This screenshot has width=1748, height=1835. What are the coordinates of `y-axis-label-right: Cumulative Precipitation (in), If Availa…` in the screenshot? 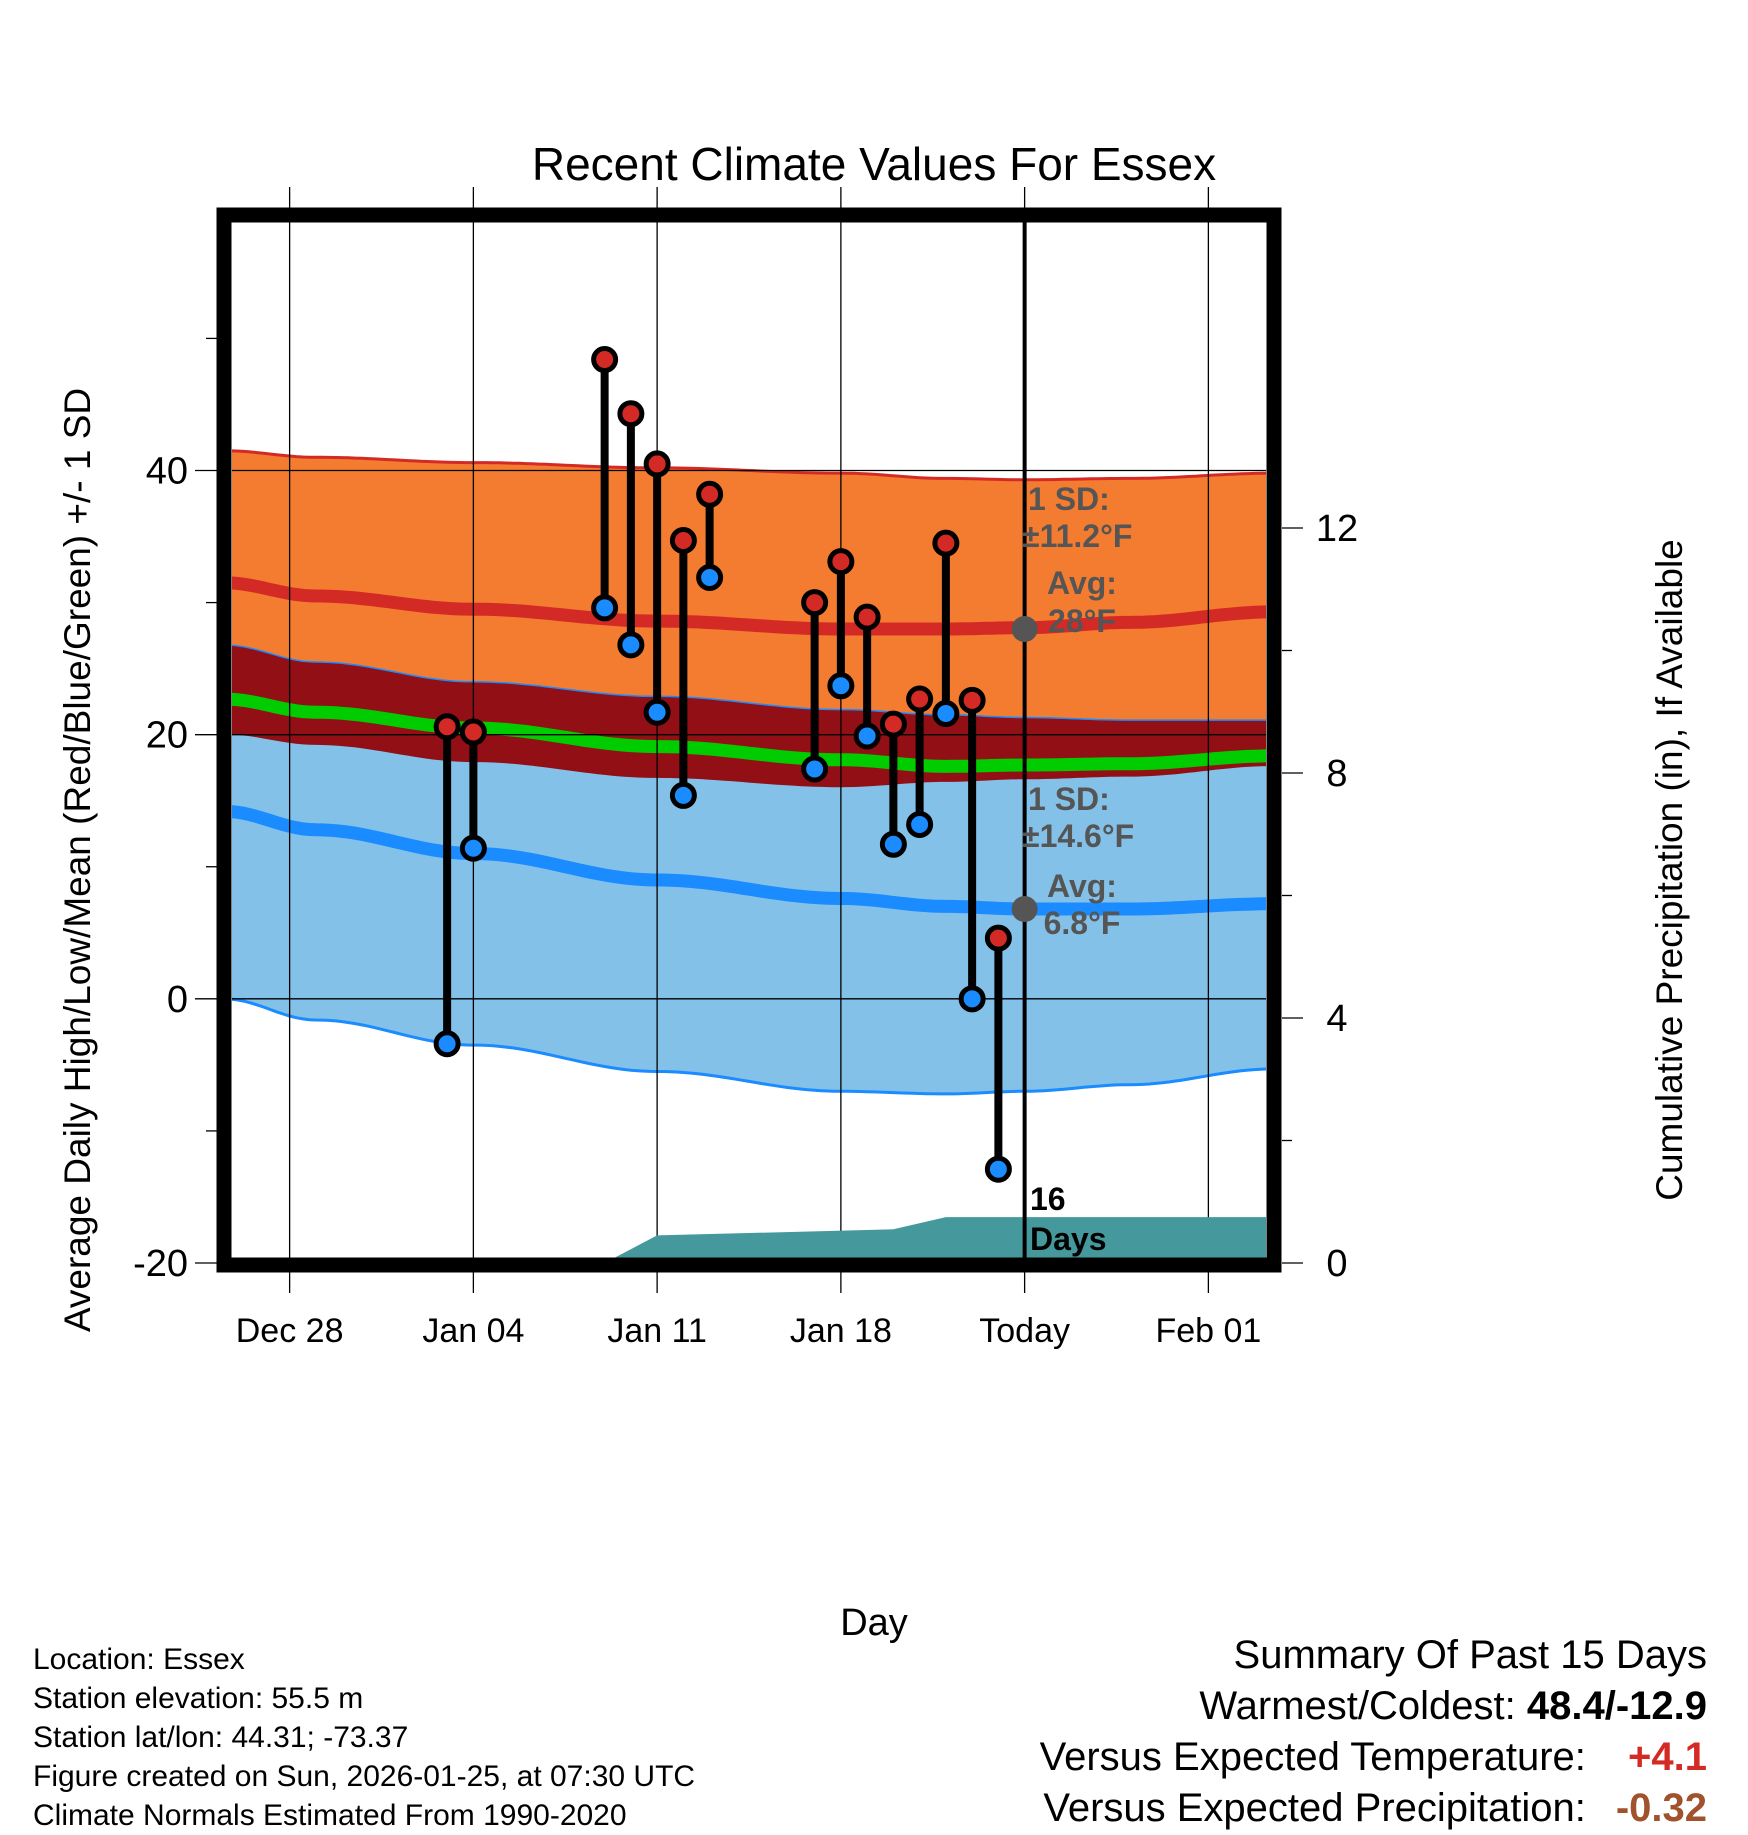 It's located at (1669, 870).